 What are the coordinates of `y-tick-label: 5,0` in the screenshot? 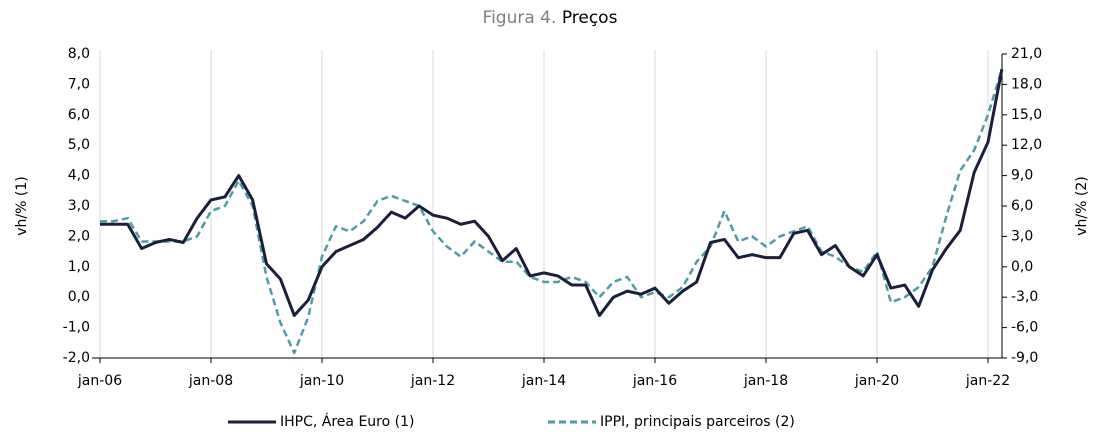 It's located at (79, 145).